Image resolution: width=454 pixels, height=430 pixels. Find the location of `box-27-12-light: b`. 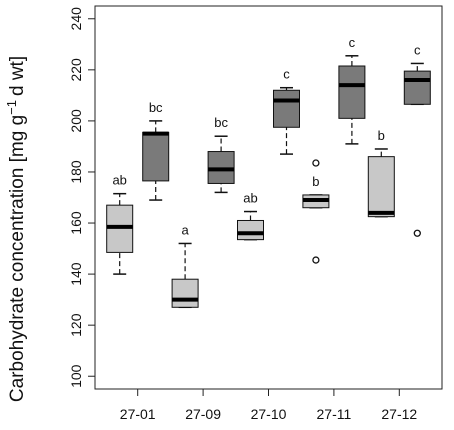

box-27-12-light: b is located at coordinates (381, 173).